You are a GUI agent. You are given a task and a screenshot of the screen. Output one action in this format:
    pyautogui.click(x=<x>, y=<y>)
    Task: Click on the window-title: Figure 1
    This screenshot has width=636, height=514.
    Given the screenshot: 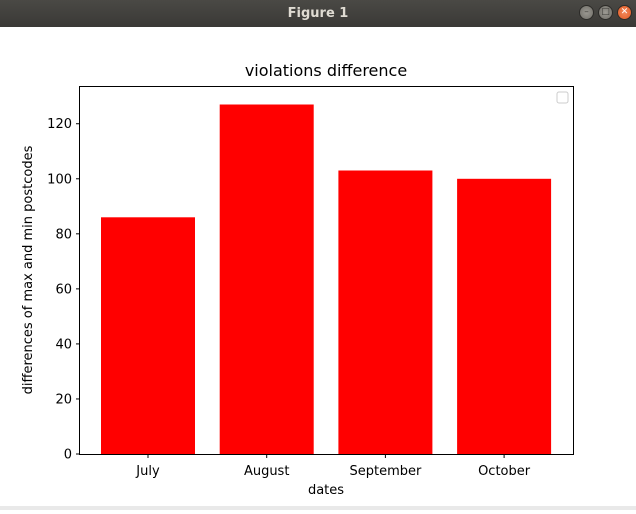 What is the action you would take?
    pyautogui.click(x=318, y=13)
    